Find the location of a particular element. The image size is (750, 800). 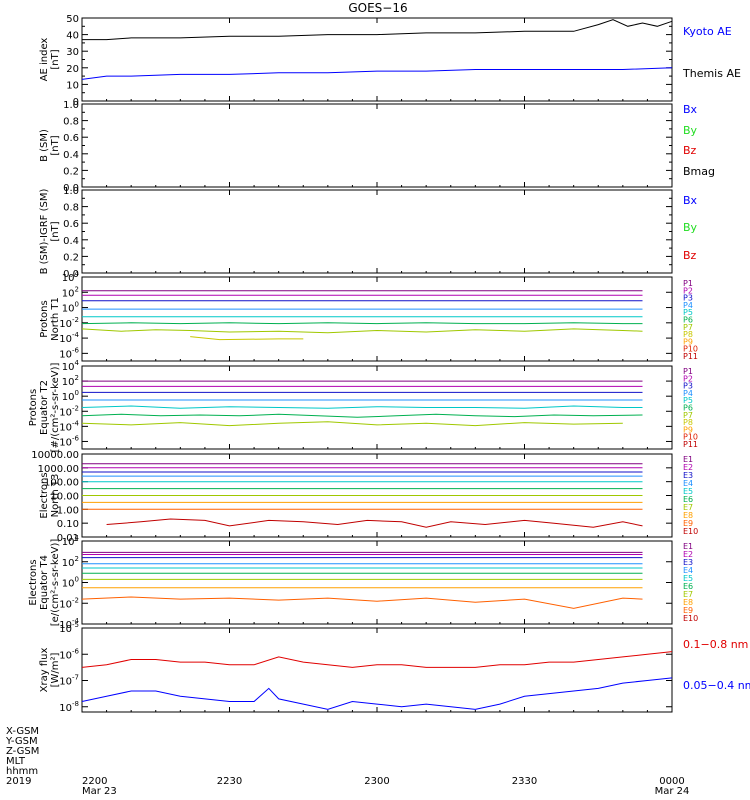

y-axis-label: AE index is located at coordinates (44, 60).